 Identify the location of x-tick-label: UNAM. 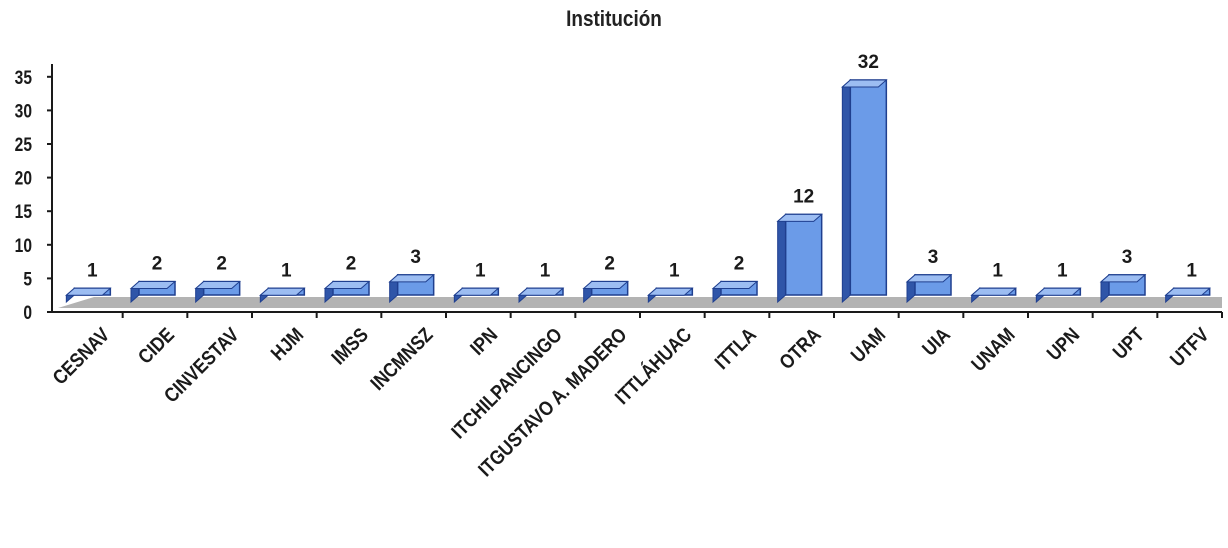
(993, 349).